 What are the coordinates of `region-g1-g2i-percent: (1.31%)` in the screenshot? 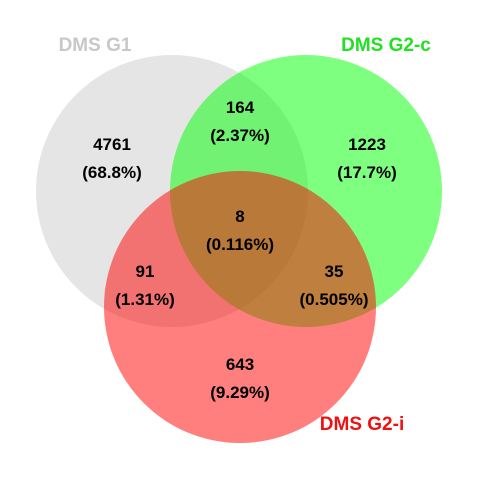 It's located at (145, 299).